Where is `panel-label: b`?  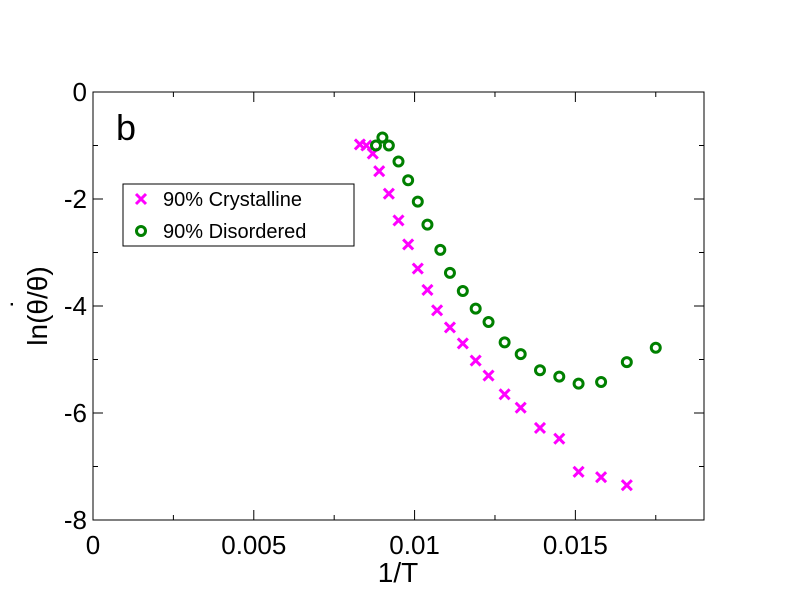
panel-label: b is located at coordinates (126, 127).